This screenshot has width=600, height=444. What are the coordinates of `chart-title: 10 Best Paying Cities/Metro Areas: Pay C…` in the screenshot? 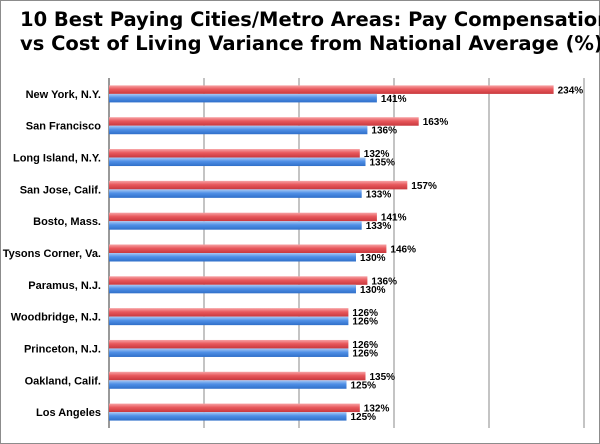 It's located at (310, 32).